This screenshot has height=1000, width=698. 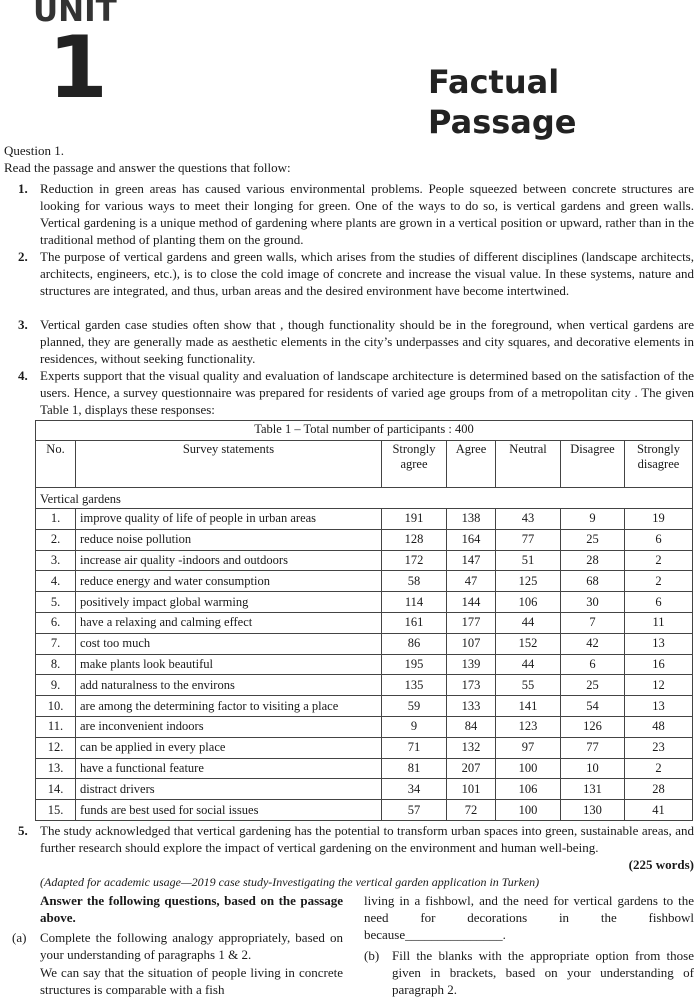 What do you see at coordinates (228, 810) in the screenshot?
I see `statement: funds are best used for social issues` at bounding box center [228, 810].